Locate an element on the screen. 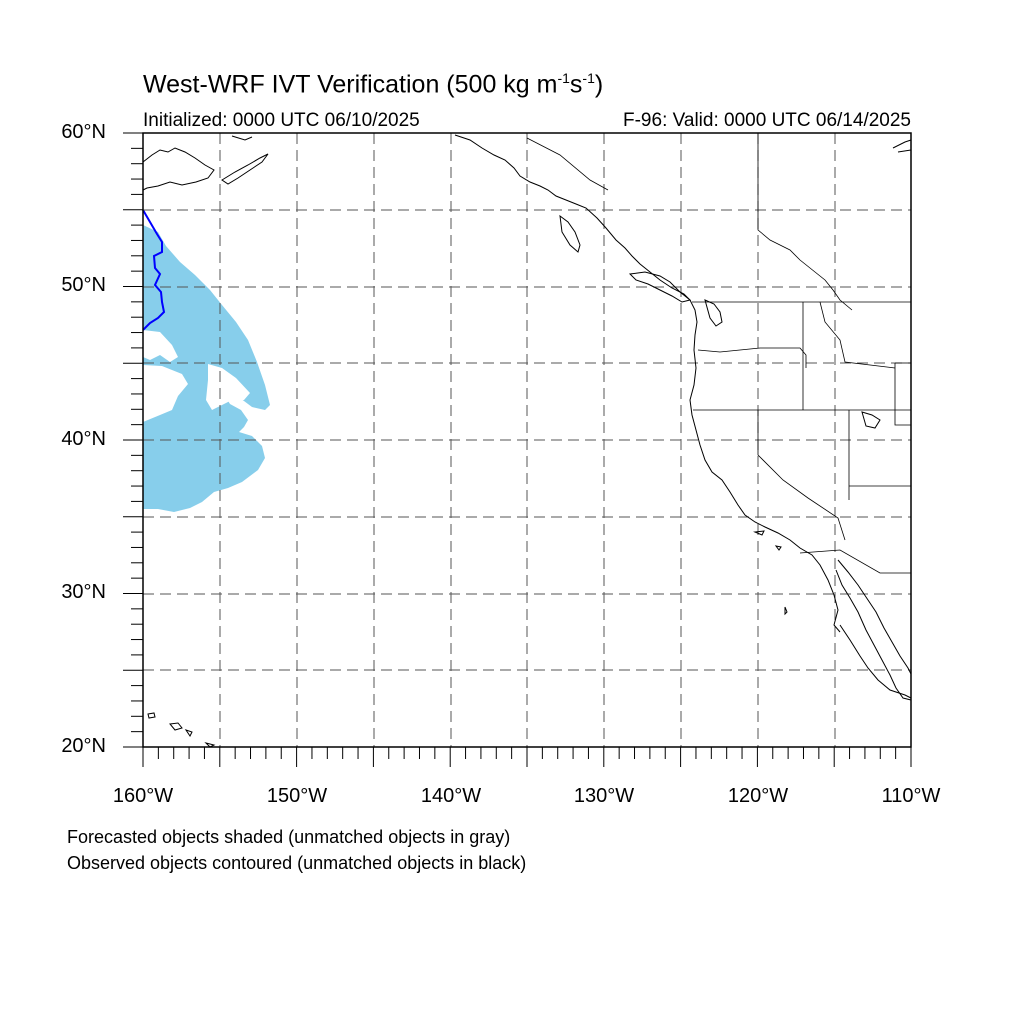 The height and width of the screenshot is (1024, 1024). lat-label-30n: 30°N is located at coordinates (83, 592).